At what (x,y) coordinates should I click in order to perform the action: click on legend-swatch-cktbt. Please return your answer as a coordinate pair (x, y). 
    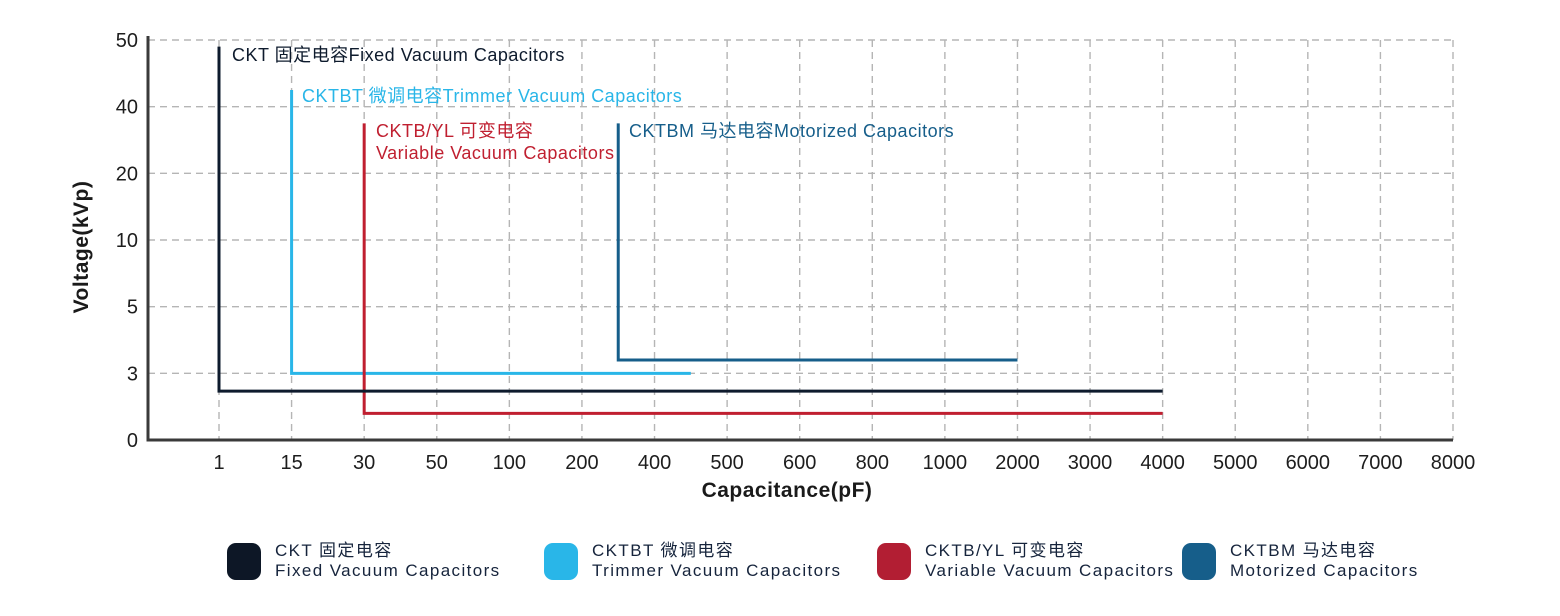
    Looking at the image, I should click on (561, 561).